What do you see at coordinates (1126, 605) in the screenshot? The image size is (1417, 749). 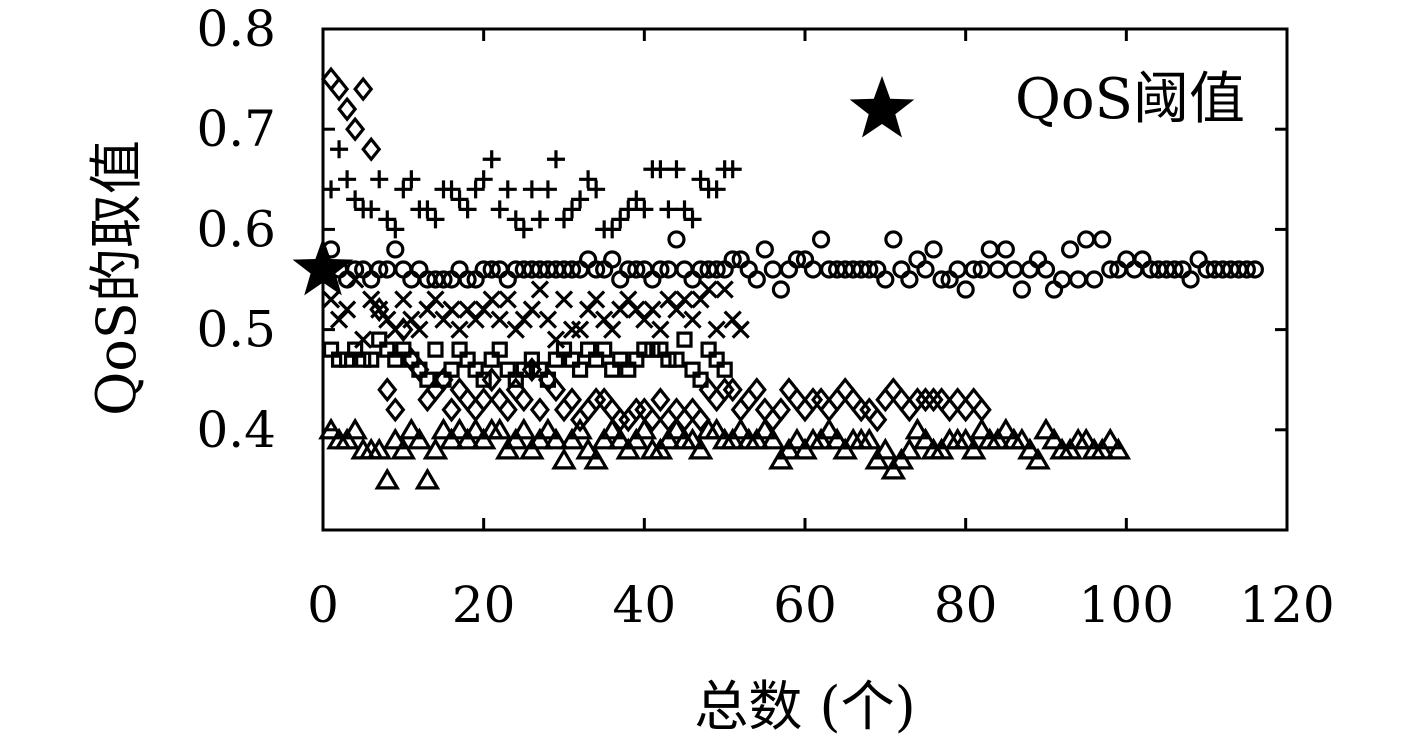 I see `x-tick-label-100: 100` at bounding box center [1126, 605].